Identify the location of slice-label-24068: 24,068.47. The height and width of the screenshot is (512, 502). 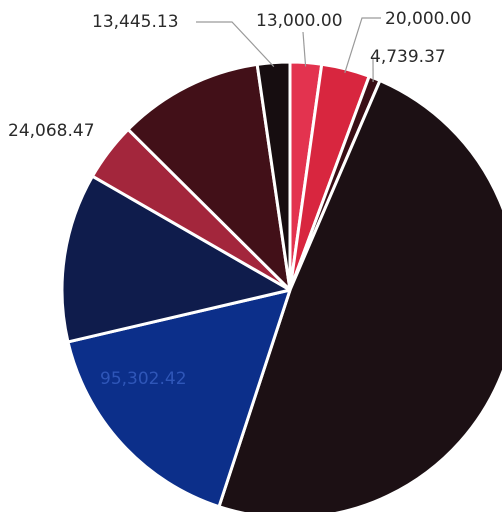
(51, 131).